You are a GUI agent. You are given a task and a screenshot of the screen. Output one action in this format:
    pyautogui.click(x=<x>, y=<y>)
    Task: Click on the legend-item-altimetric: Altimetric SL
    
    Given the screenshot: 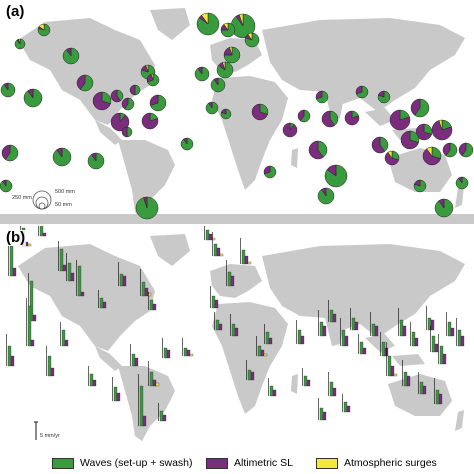 What is the action you would take?
    pyautogui.click(x=249, y=463)
    